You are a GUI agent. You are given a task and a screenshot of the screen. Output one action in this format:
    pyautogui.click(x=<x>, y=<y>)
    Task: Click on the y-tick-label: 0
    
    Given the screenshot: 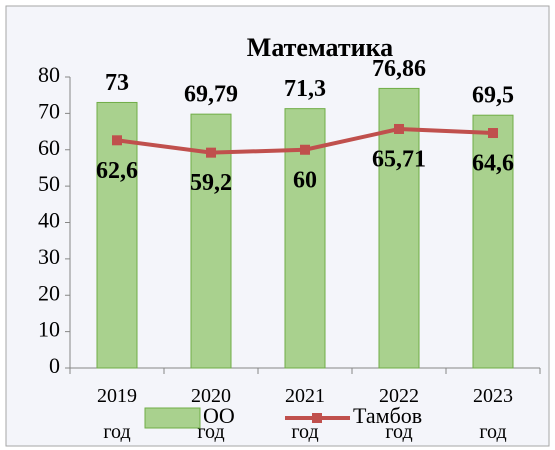 What is the action you would take?
    pyautogui.click(x=54, y=365)
    